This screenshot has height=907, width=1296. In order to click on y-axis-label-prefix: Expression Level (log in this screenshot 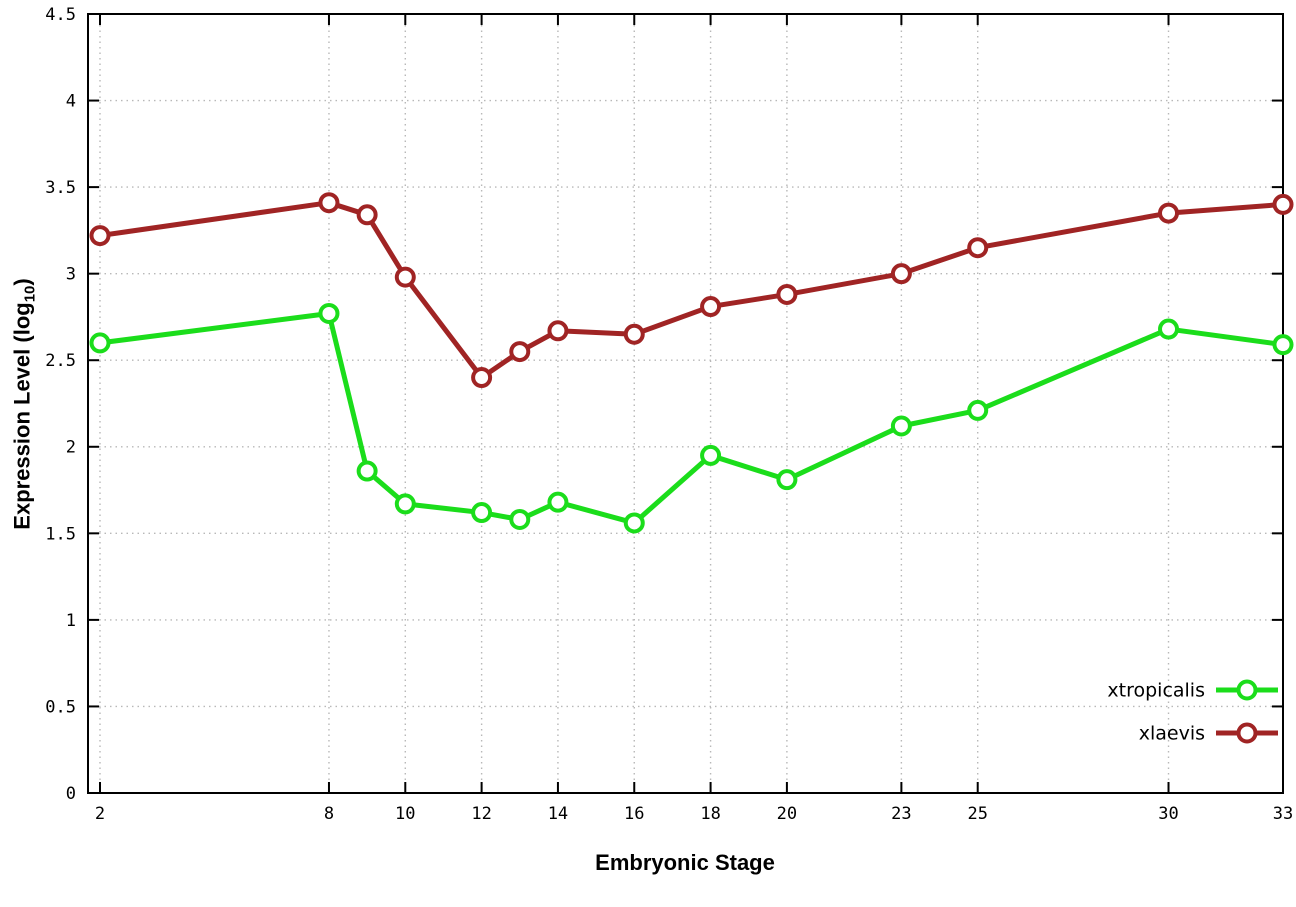, I will do `click(22, 416)`.